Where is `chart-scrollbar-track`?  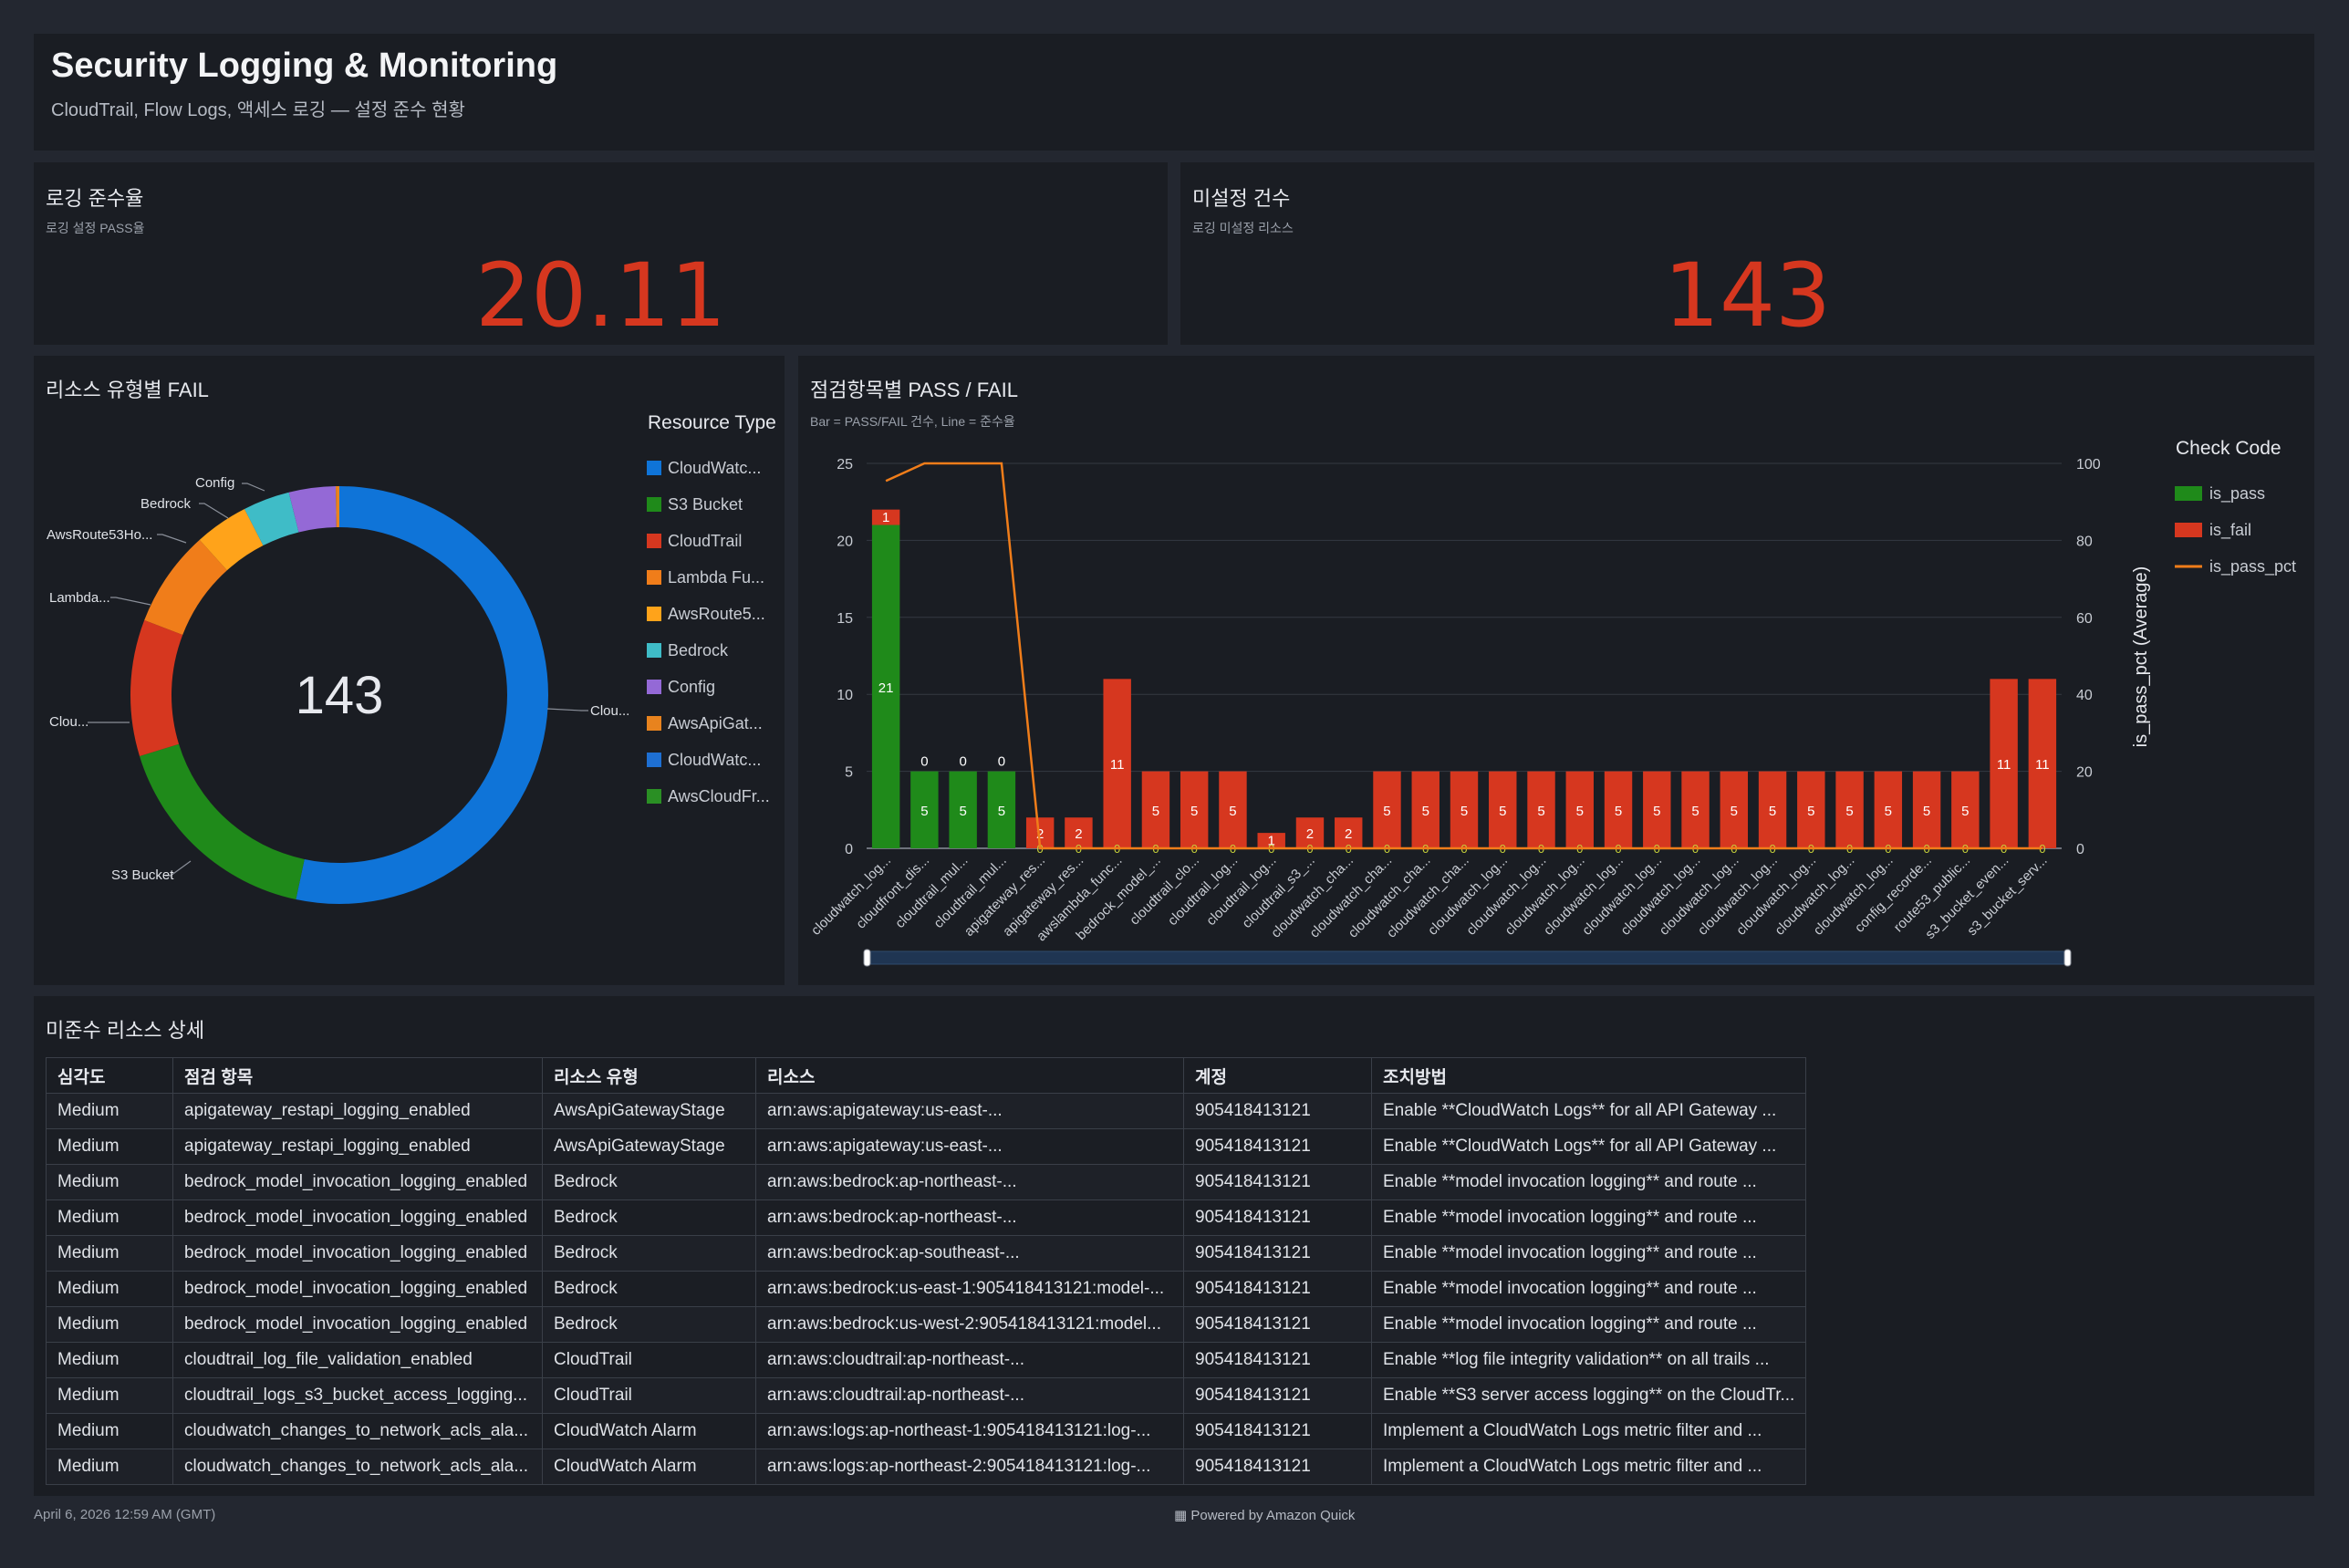
chart-scrollbar-track is located at coordinates (1467, 957).